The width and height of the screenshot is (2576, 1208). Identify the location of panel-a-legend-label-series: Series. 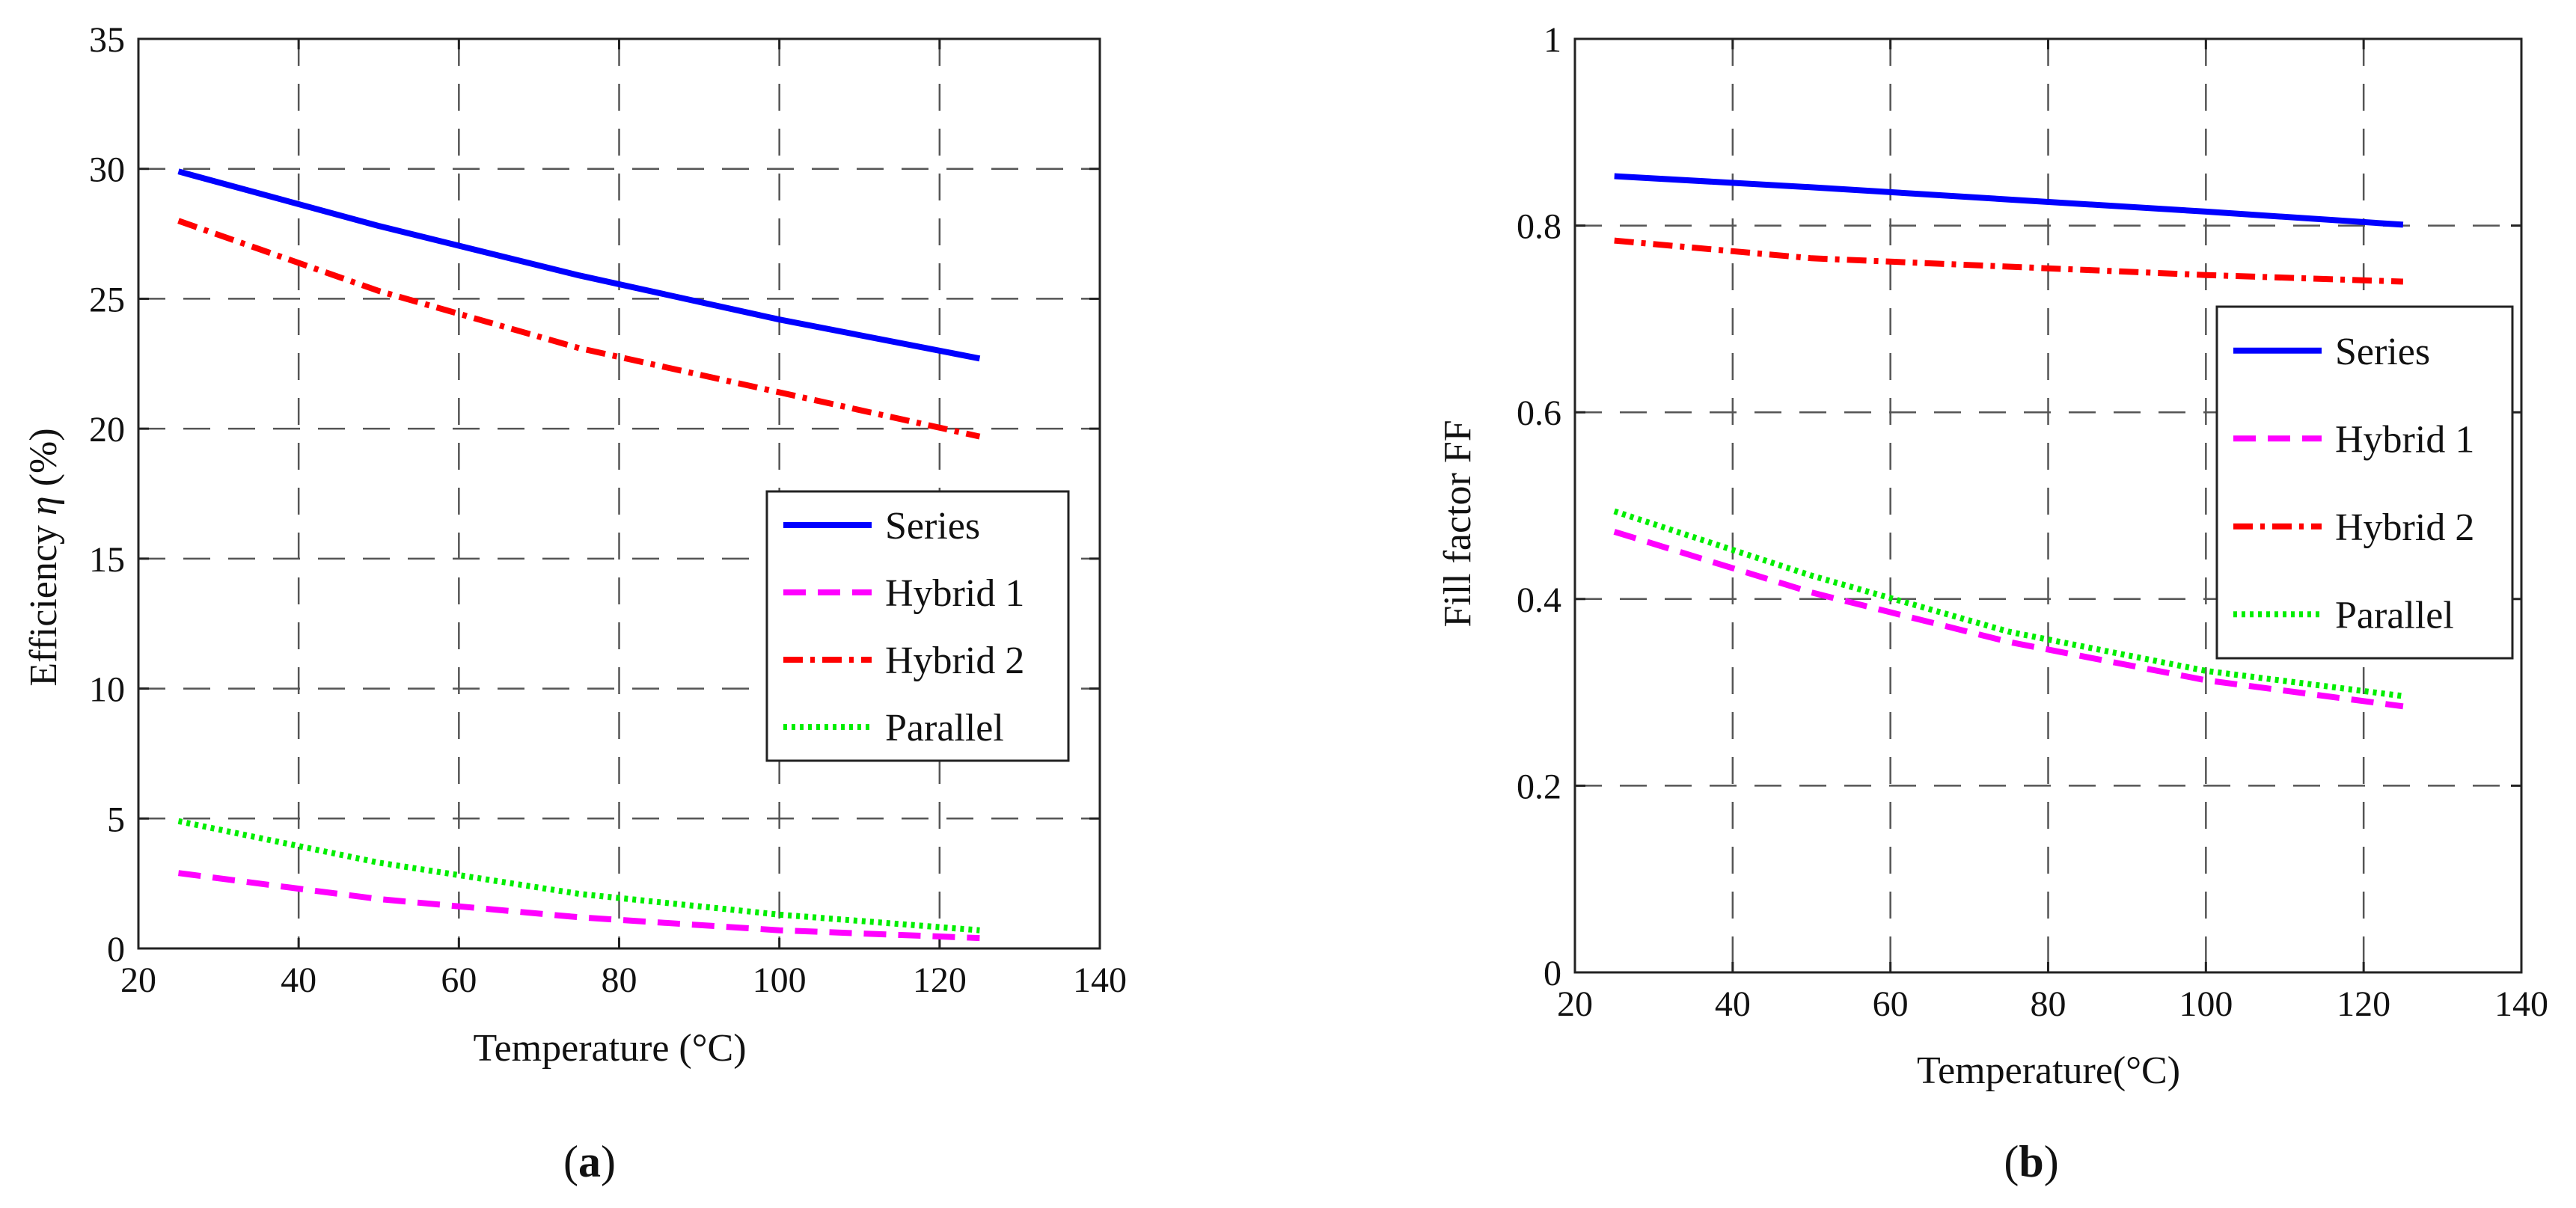
(932, 526).